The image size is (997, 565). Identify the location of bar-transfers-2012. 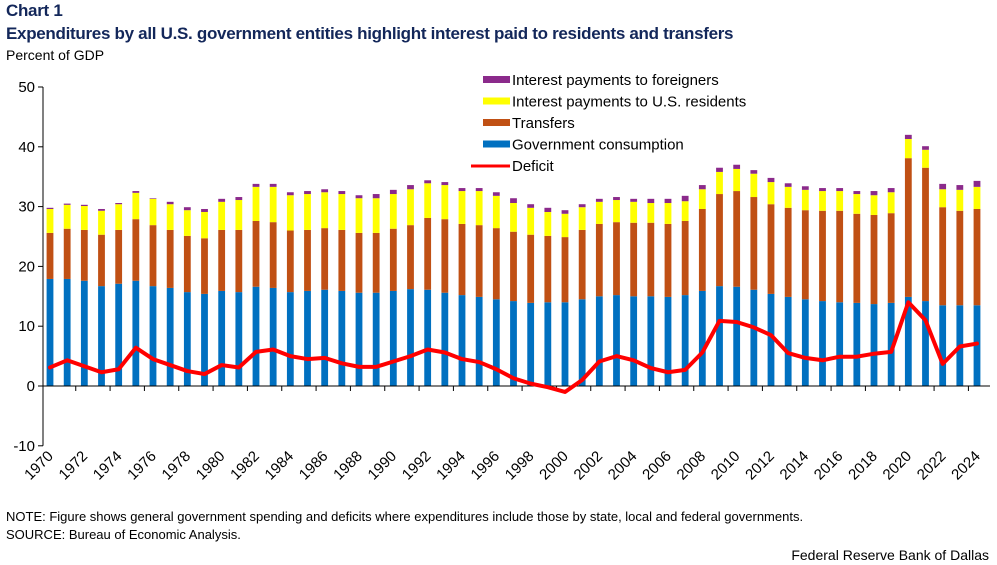
(771, 249).